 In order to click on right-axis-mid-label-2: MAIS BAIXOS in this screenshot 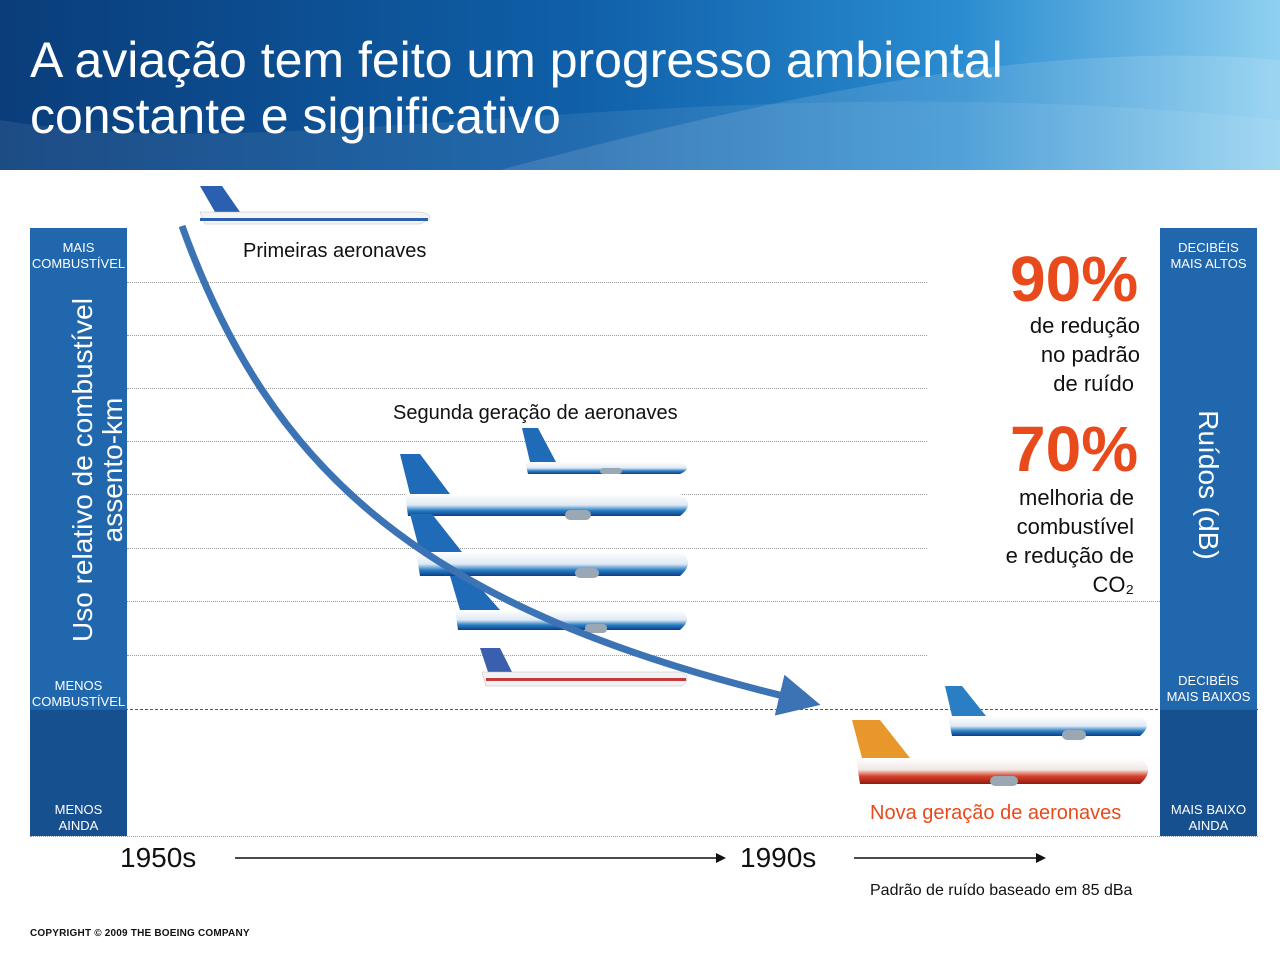, I will do `click(1208, 696)`.